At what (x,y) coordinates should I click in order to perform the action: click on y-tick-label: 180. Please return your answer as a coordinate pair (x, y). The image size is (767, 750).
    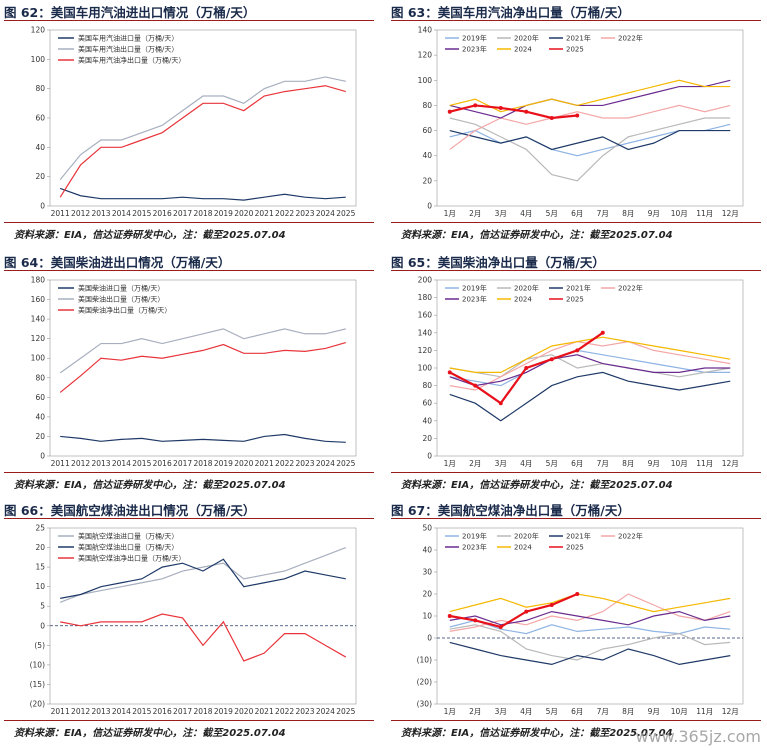
    Looking at the image, I should click on (38, 280).